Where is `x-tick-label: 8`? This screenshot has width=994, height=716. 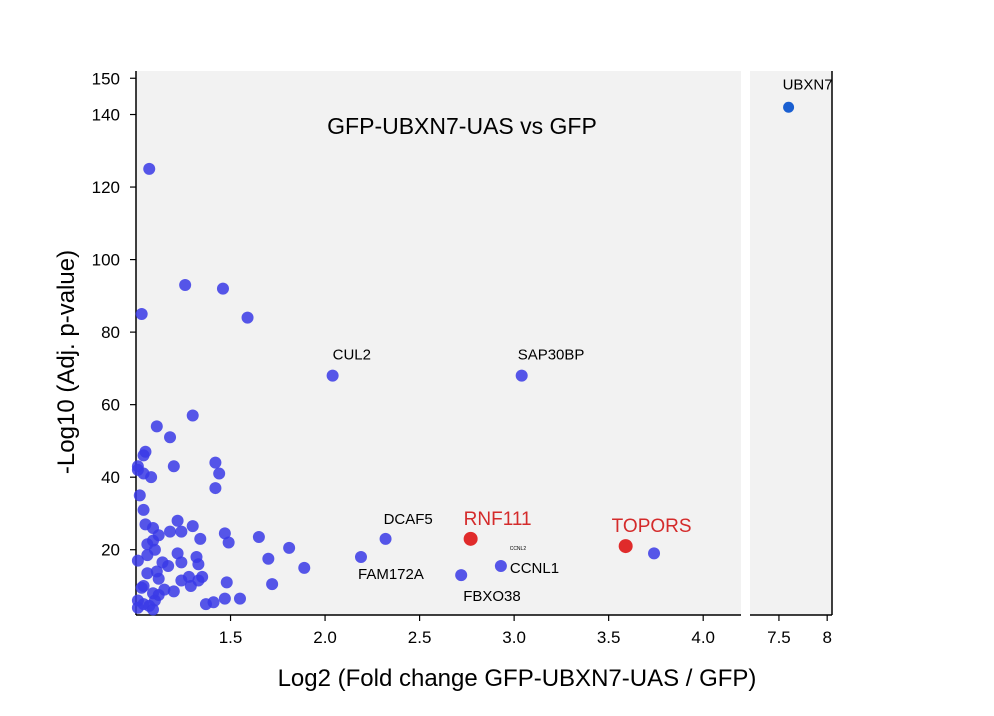
x-tick-label: 8 is located at coordinates (826, 637).